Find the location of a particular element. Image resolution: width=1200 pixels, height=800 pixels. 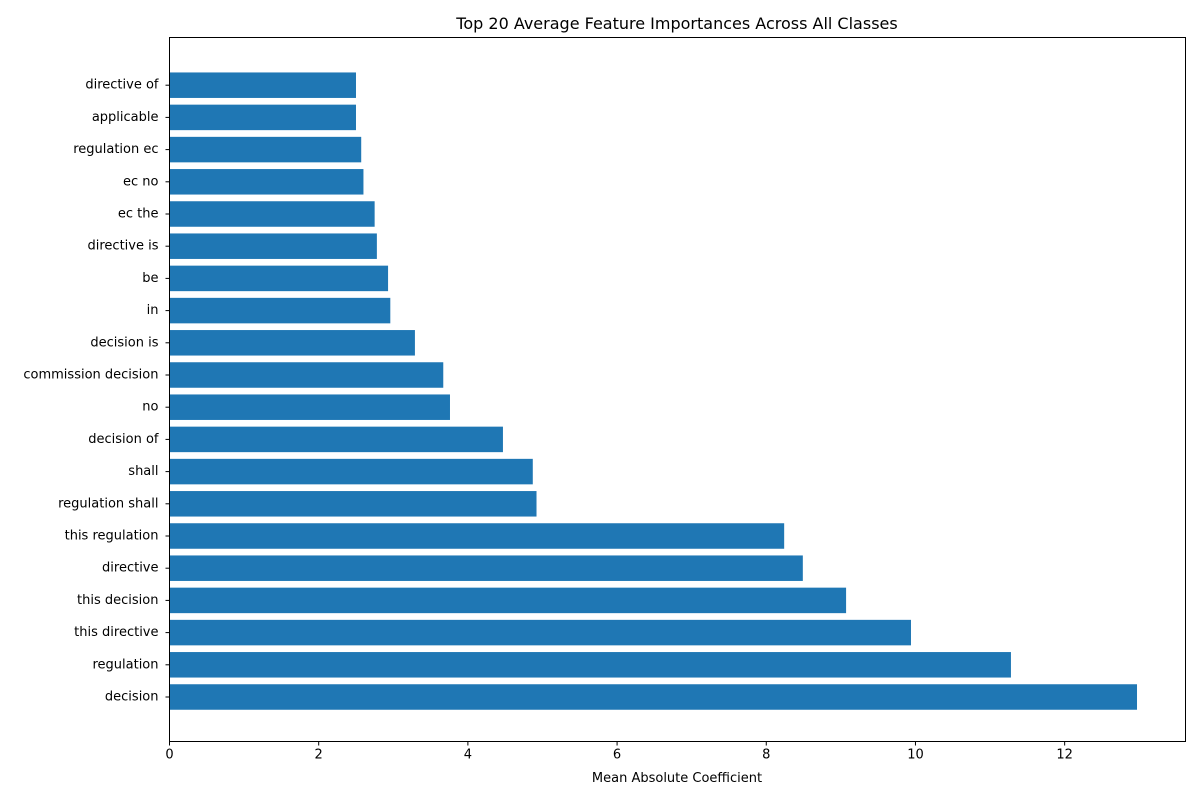

x-tick-label: 4 is located at coordinates (468, 755).